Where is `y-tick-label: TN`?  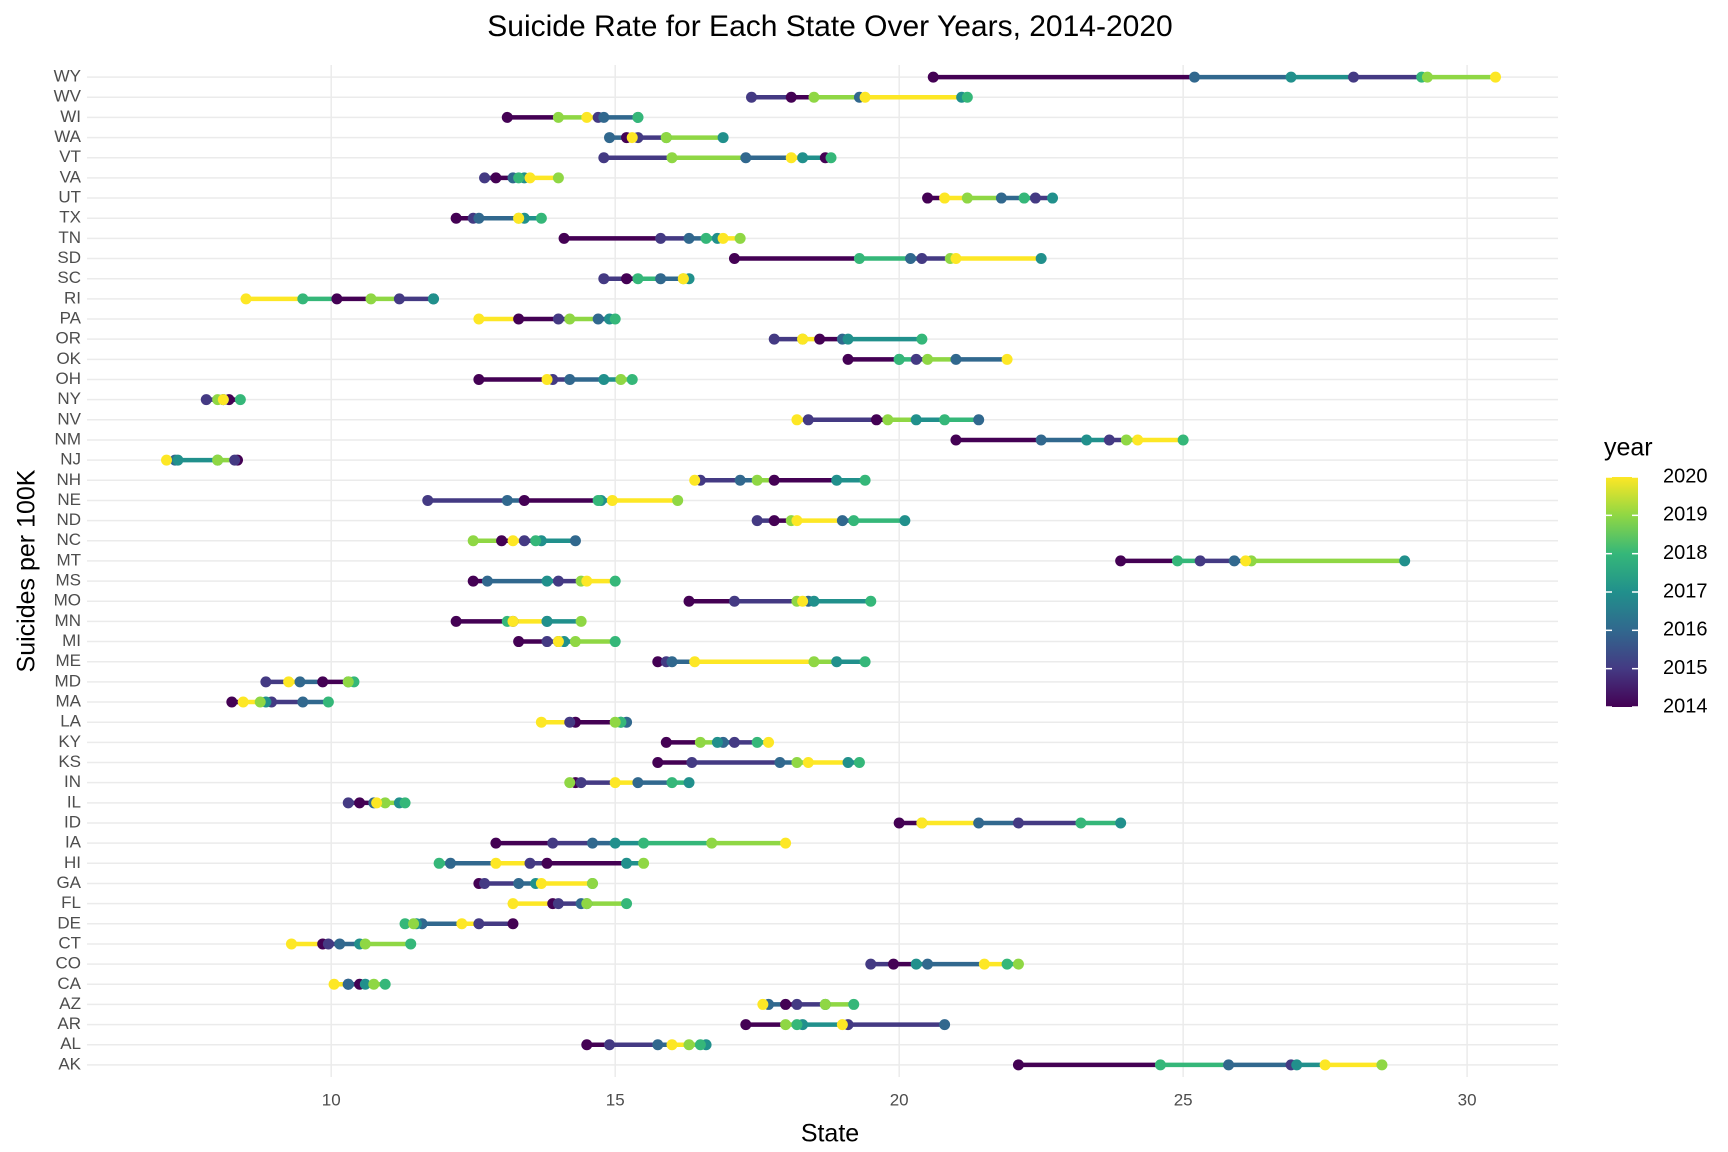 y-tick-label: TN is located at coordinates (69, 237).